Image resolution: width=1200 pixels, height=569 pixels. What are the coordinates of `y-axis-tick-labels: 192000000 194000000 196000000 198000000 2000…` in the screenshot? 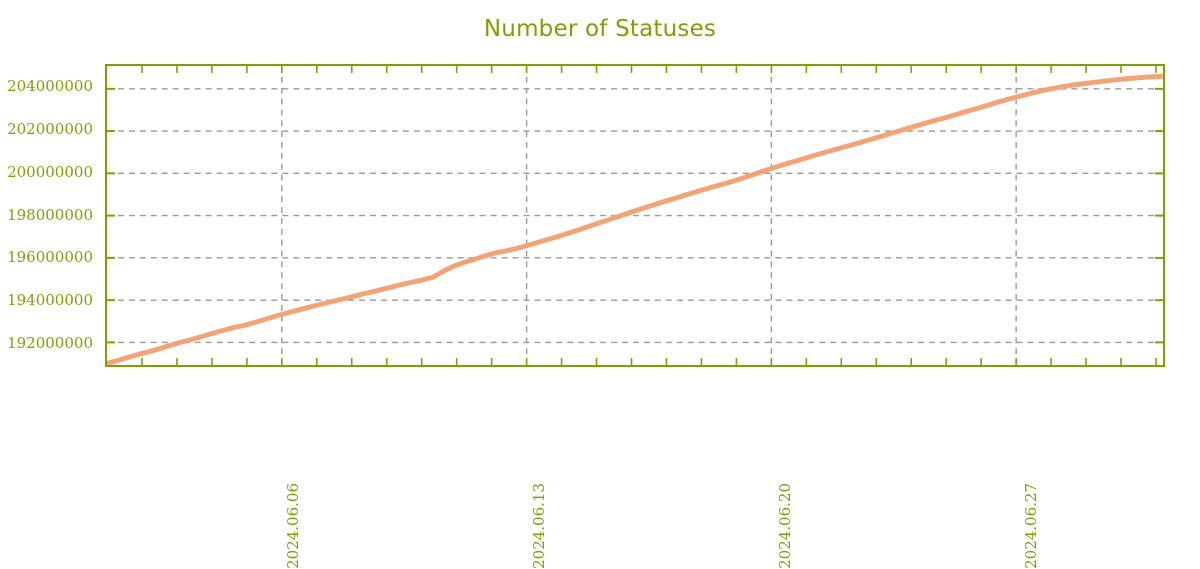 It's located at (46, 250).